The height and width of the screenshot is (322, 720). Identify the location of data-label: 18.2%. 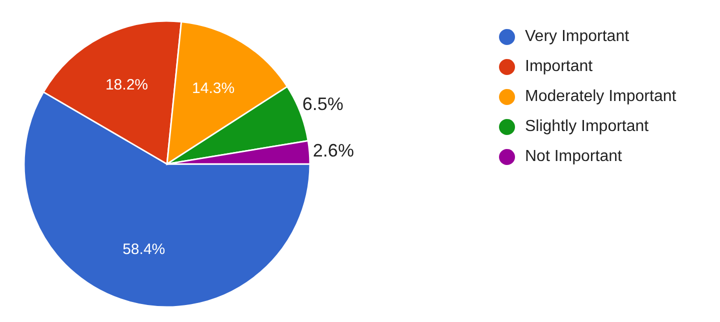
(126, 85).